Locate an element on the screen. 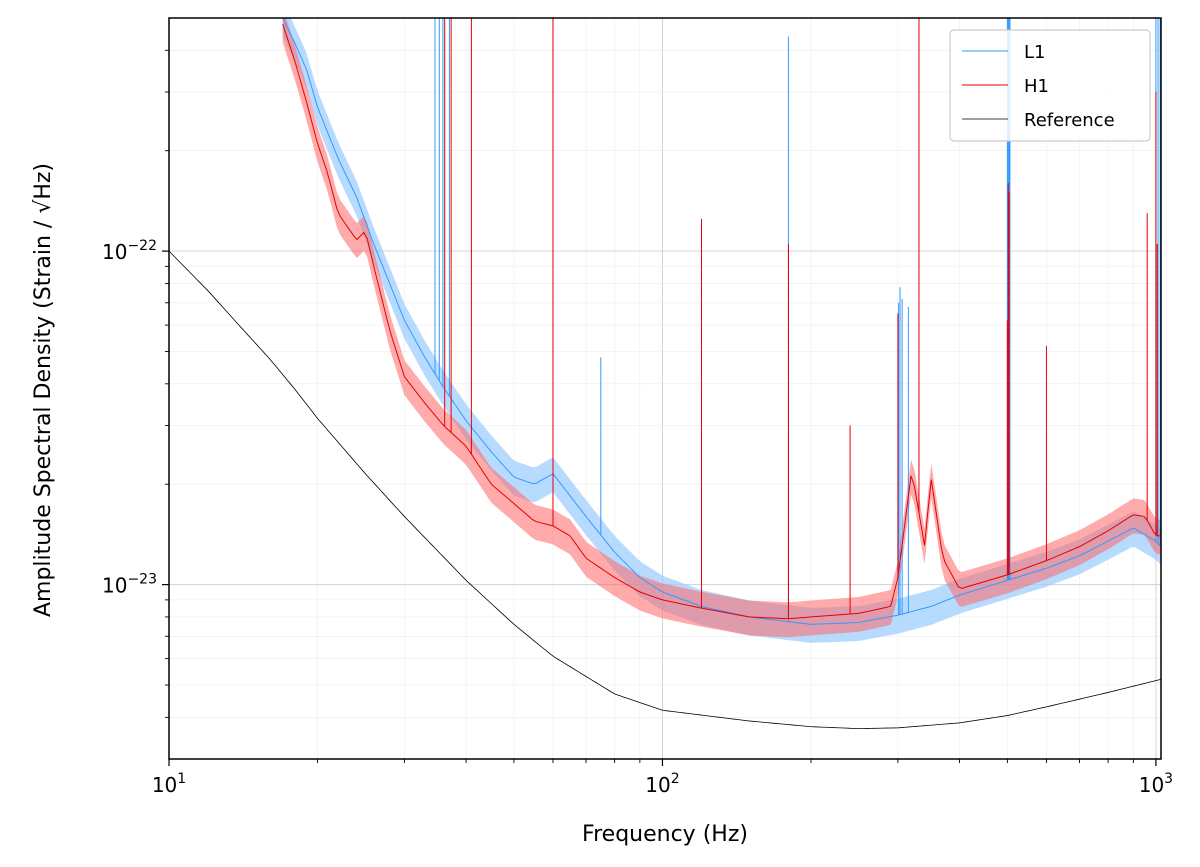 The image size is (1200, 867). legend-label-reference: Reference is located at coordinates (1069, 120).